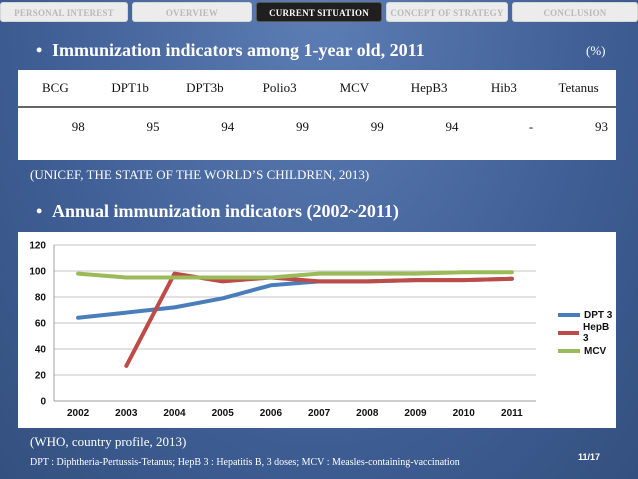 The height and width of the screenshot is (479, 638). I want to click on tab-personal-interest: PERSONAL INTEREST, so click(64, 12).